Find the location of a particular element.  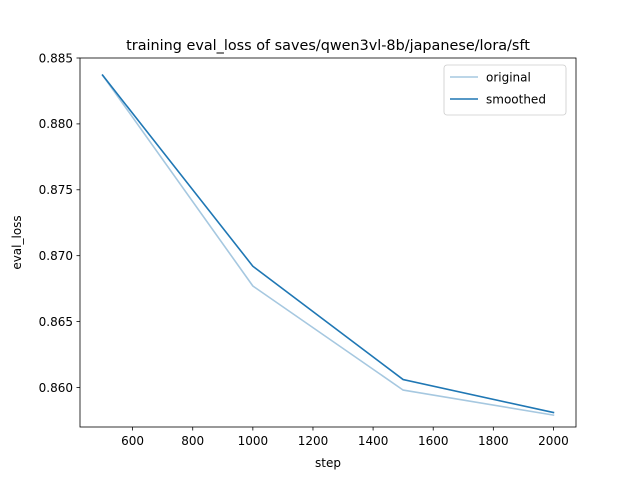

x-tick-label: 2000 is located at coordinates (553, 441).